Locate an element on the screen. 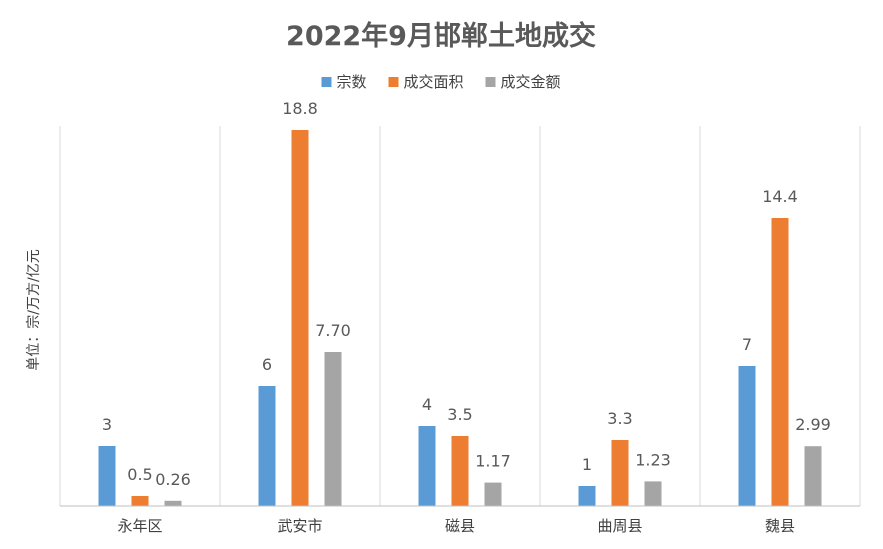 The height and width of the screenshot is (549, 883). data-label: 1.17 is located at coordinates (493, 461).